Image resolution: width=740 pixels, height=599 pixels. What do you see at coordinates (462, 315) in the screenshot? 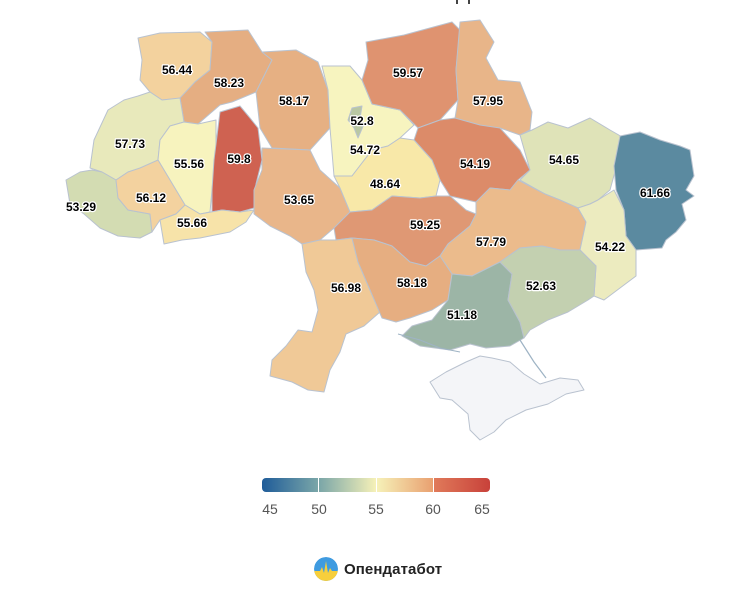
I see `label-kherson: 51.18` at bounding box center [462, 315].